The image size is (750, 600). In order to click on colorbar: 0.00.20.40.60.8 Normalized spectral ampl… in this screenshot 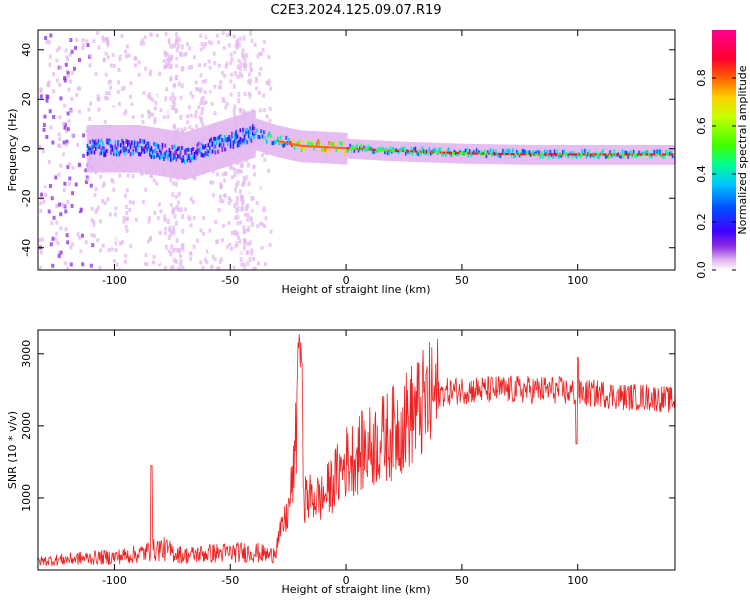, I will do `click(722, 154)`.